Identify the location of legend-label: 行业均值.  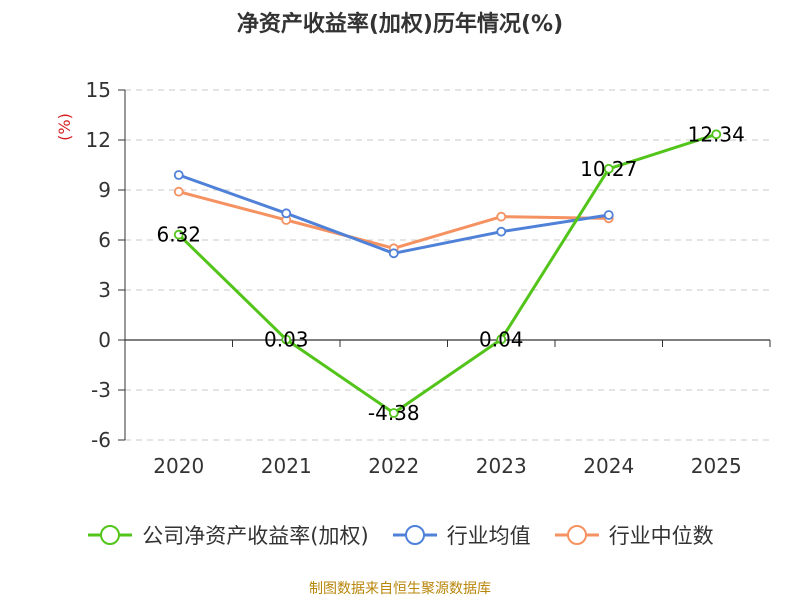
(488, 536).